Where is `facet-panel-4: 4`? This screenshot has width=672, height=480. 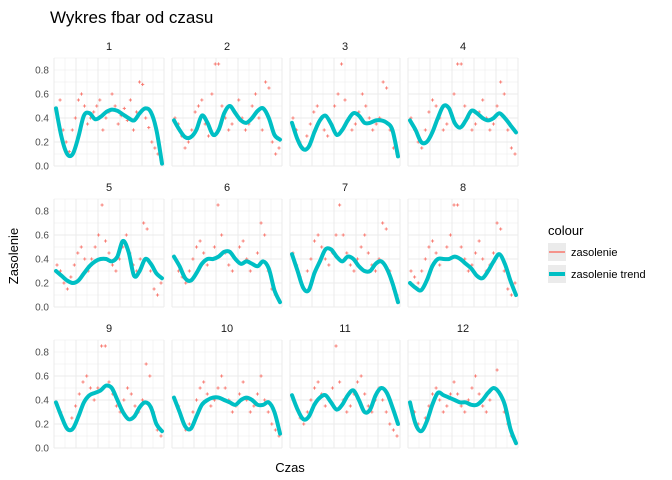 facet-panel-4: 4 is located at coordinates (463, 104).